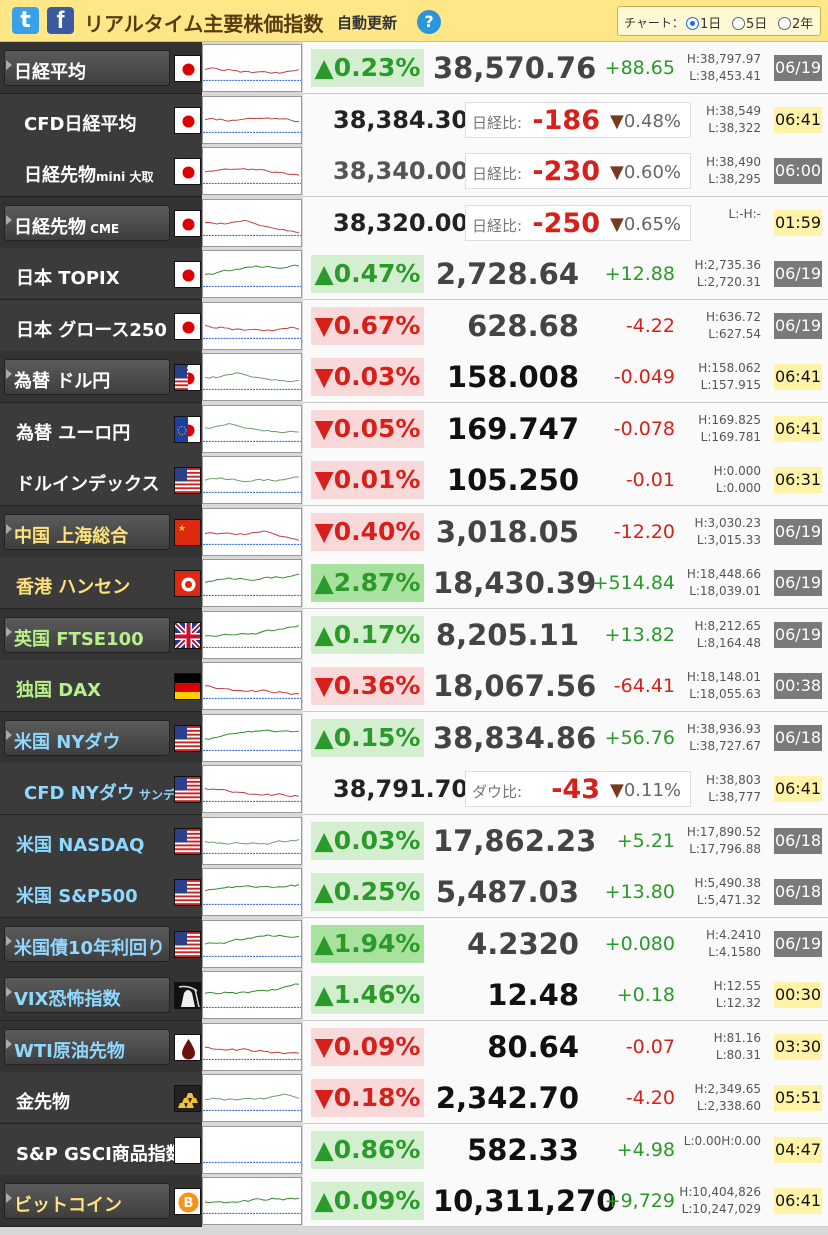 This screenshot has height=1235, width=828. Describe the element at coordinates (60, 20) in the screenshot. I see `facebook-icon: f` at that location.